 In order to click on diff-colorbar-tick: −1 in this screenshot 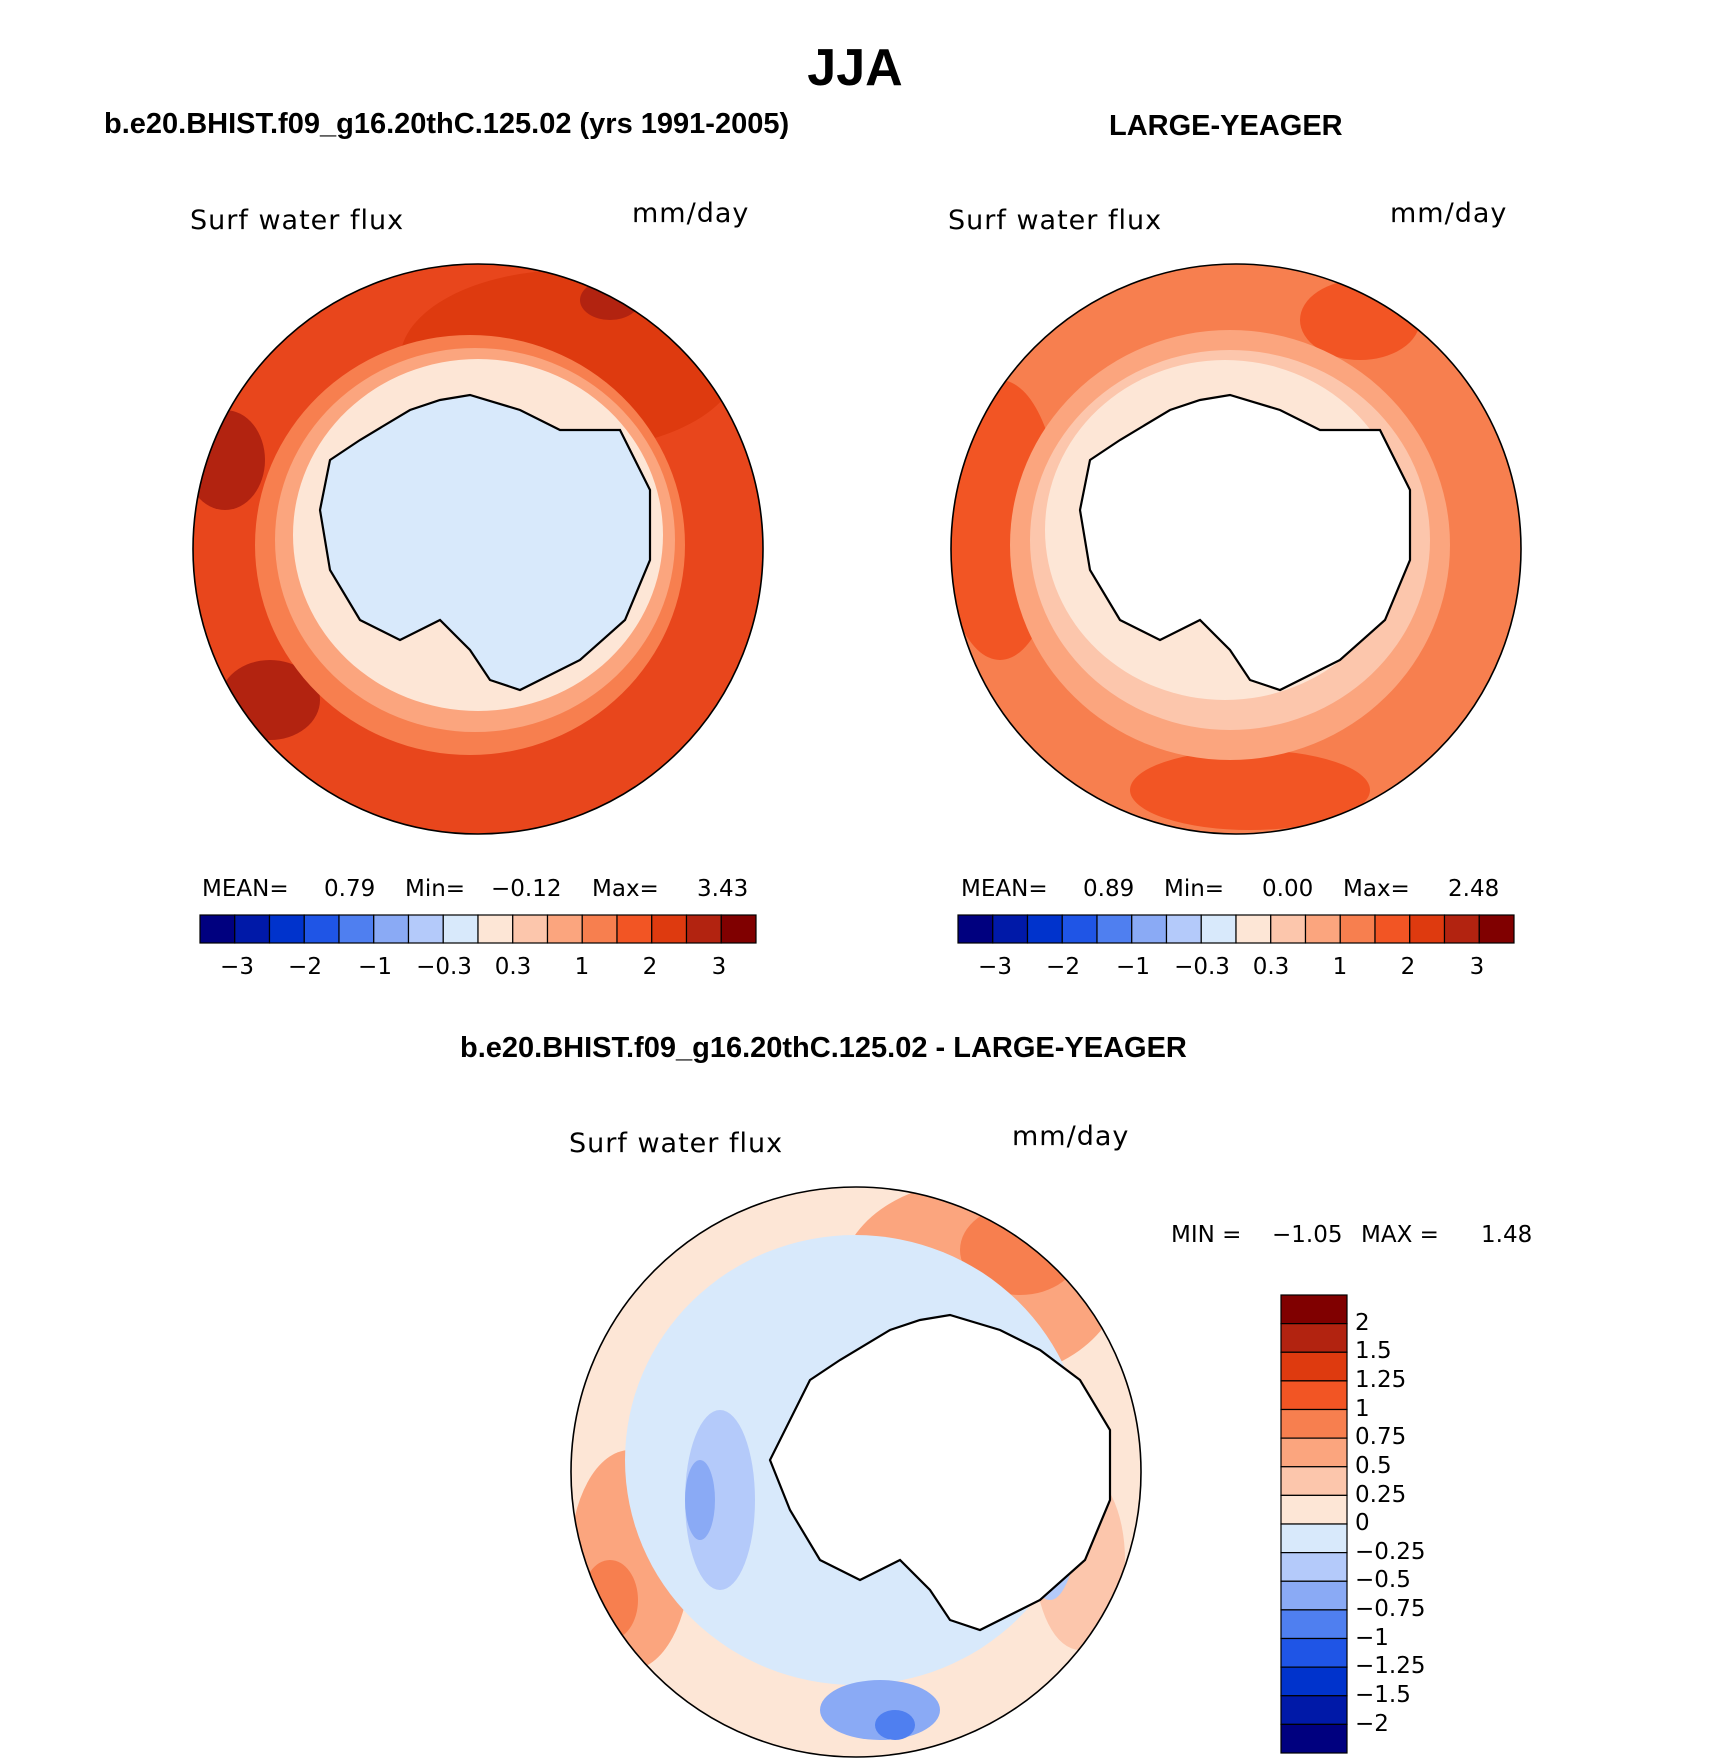, I will do `click(1372, 1638)`.